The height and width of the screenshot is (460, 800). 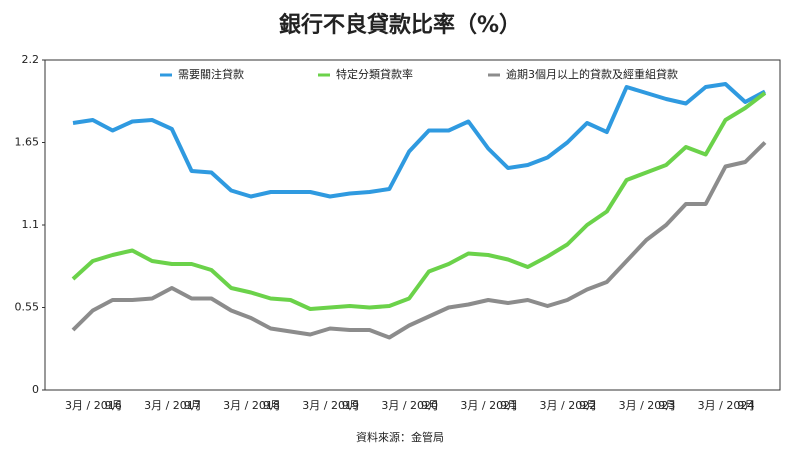 I want to click on x-tick-label: 3月 / 2023, so click(x=647, y=405).